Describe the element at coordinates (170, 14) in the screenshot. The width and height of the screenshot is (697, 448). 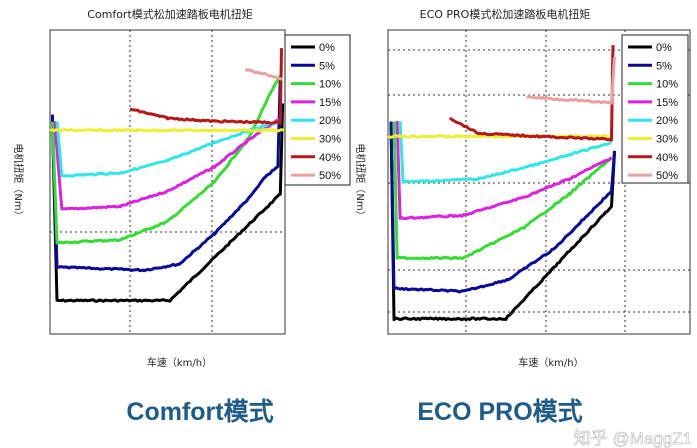
I see `chart-title: Comfort模式松加速踏板电机扭矩` at that location.